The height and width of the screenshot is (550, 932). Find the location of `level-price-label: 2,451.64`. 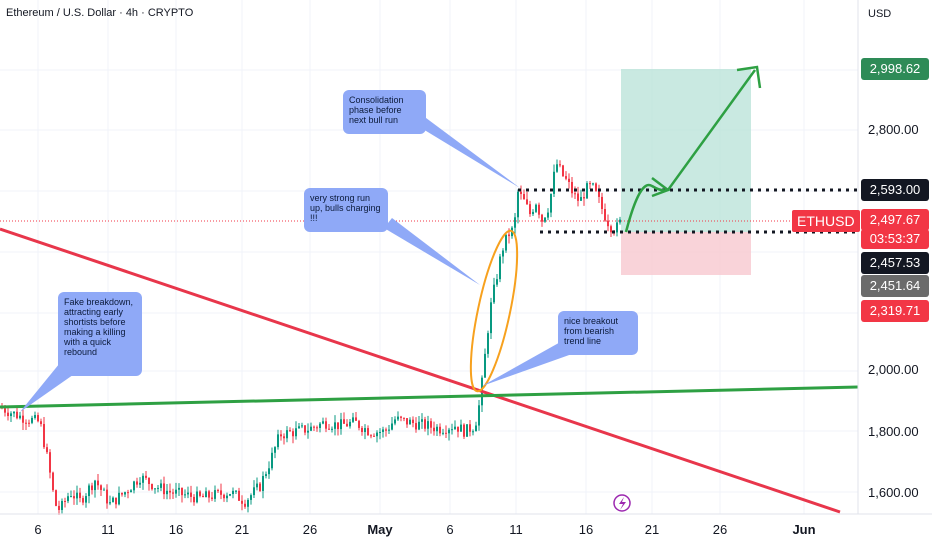

level-price-label: 2,451.64 is located at coordinates (895, 286).